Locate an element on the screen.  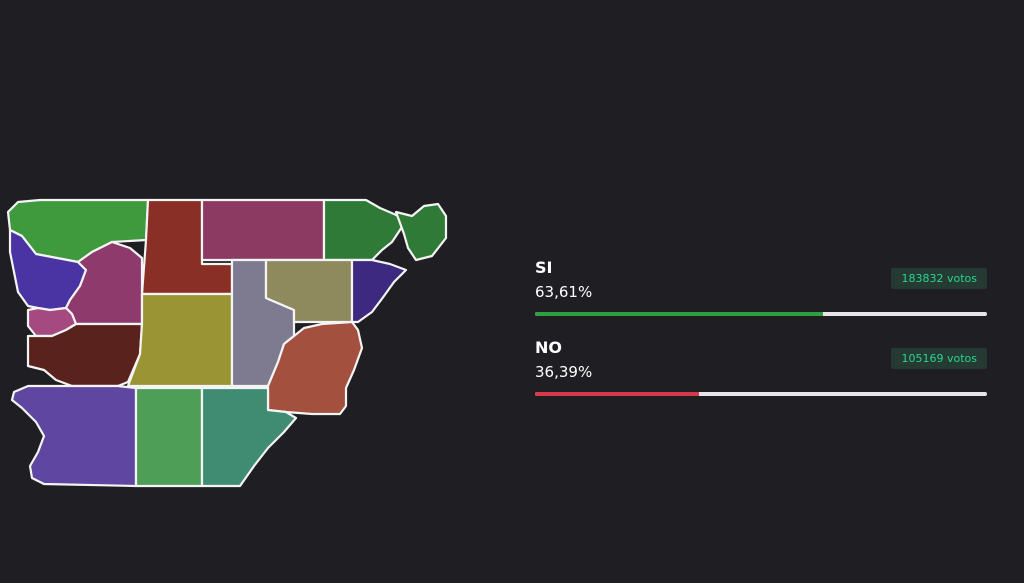
percent-label: 36,39% is located at coordinates (564, 372).